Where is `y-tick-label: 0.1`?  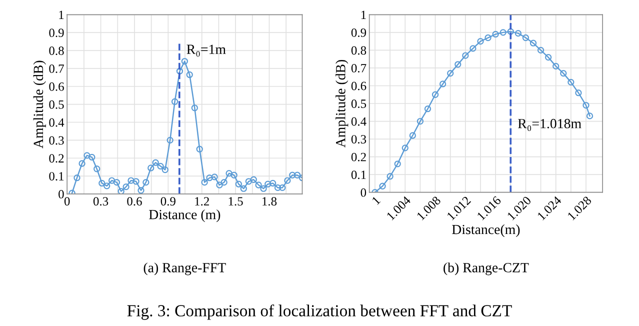
y-tick-label: 0.1 is located at coordinates (358, 175).